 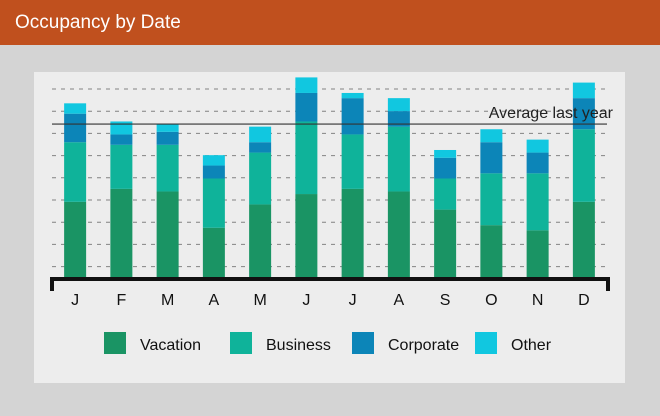 I want to click on legend-label-corporate: Corporate, so click(x=423, y=345).